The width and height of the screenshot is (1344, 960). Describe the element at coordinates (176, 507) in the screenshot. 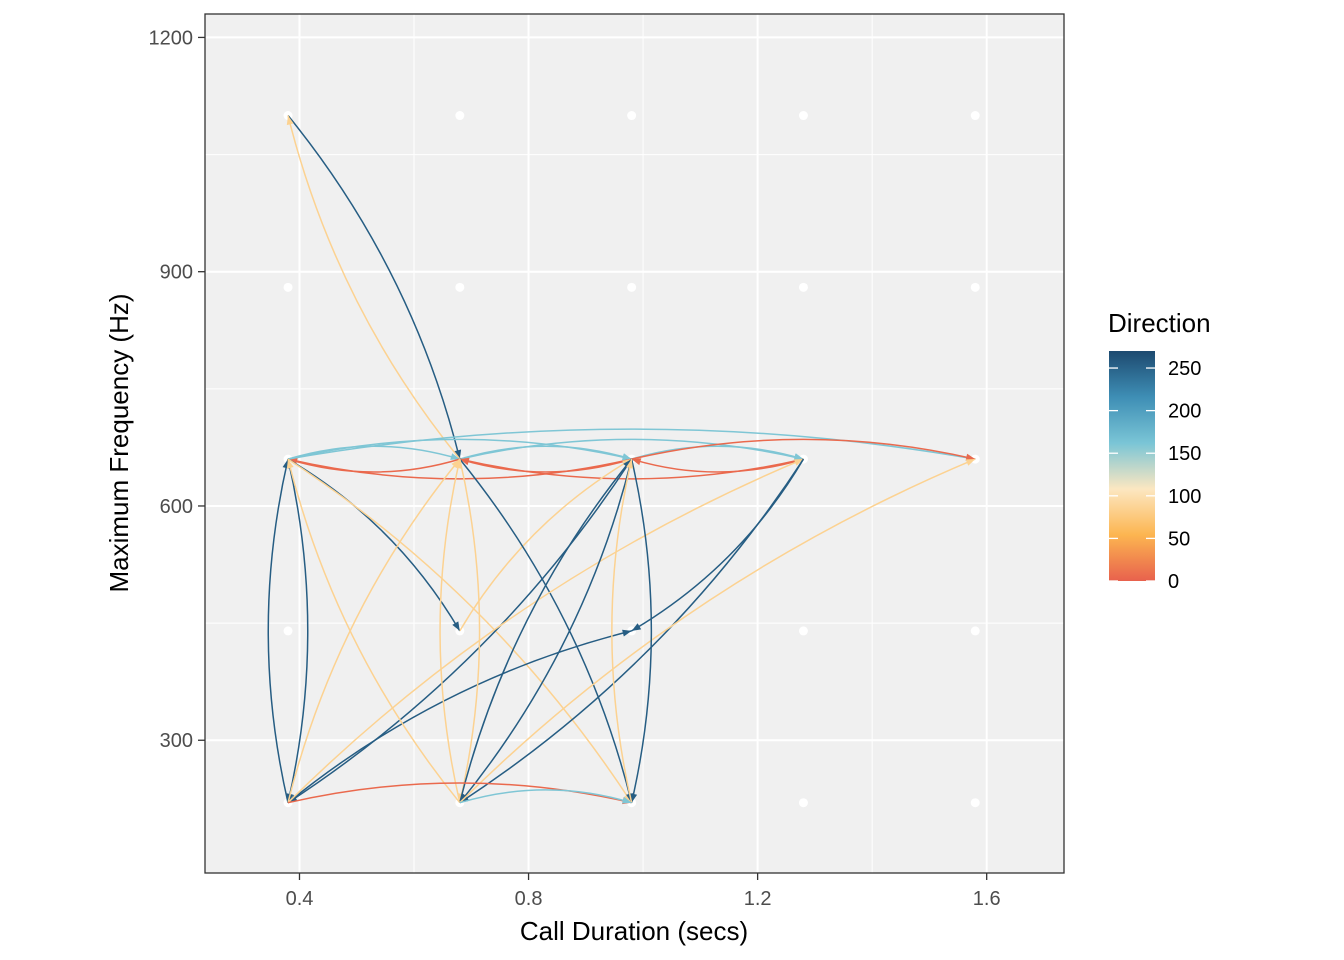

I see `y-tick-label: 600` at that location.